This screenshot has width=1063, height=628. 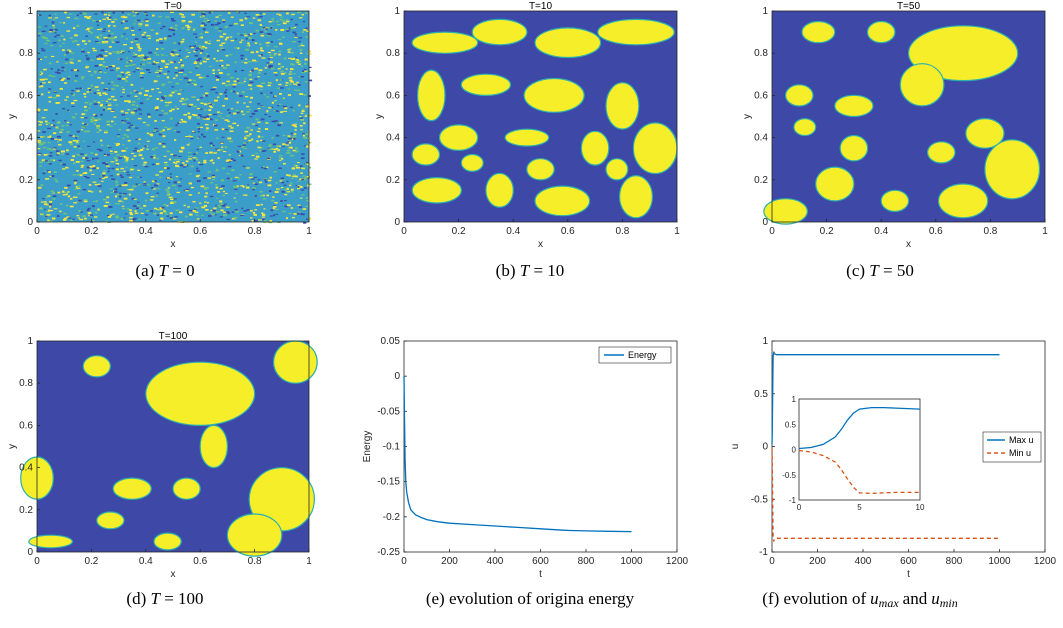 I want to click on y-tick-label: 0.8, so click(x=761, y=53).